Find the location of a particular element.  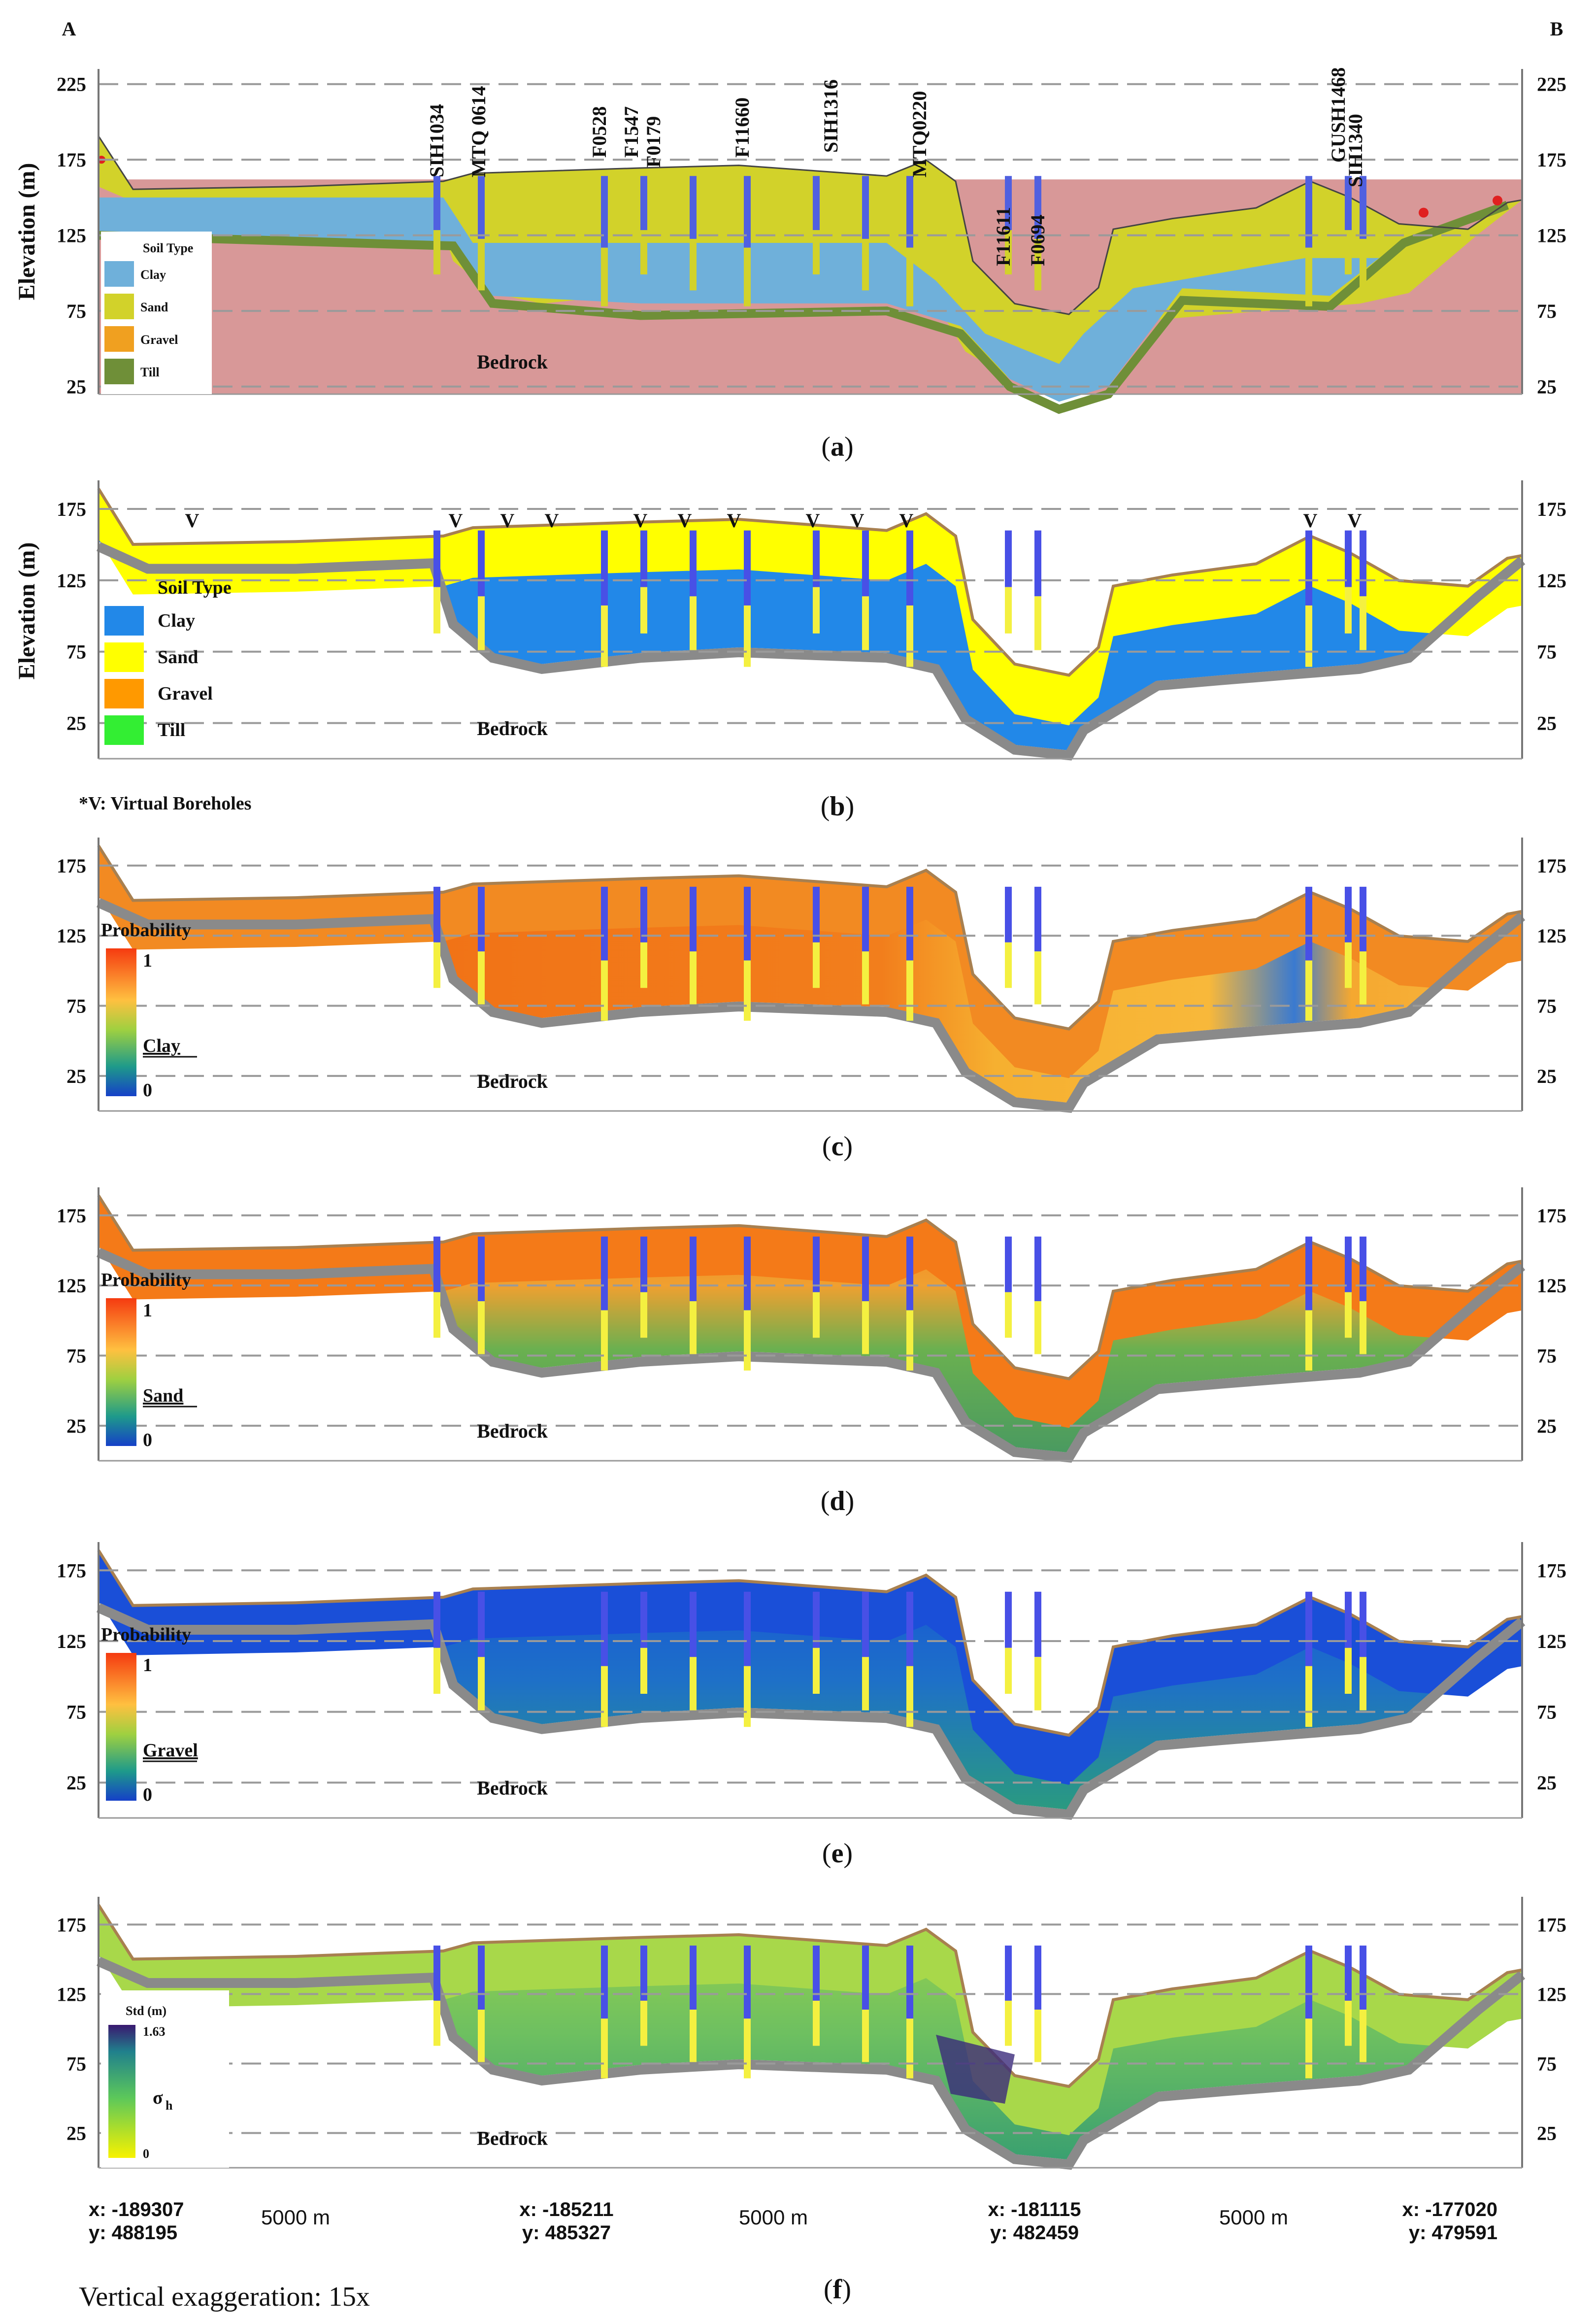

coordinate-y: y: 479591 is located at coordinates (1453, 2233).